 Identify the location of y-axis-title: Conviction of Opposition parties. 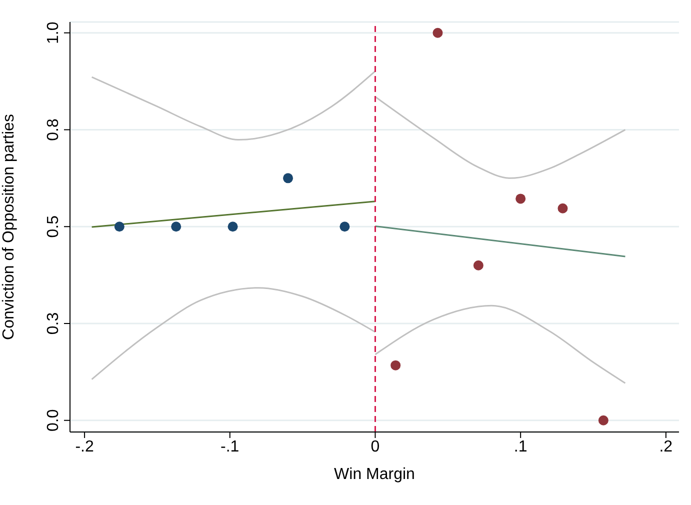
(9, 227).